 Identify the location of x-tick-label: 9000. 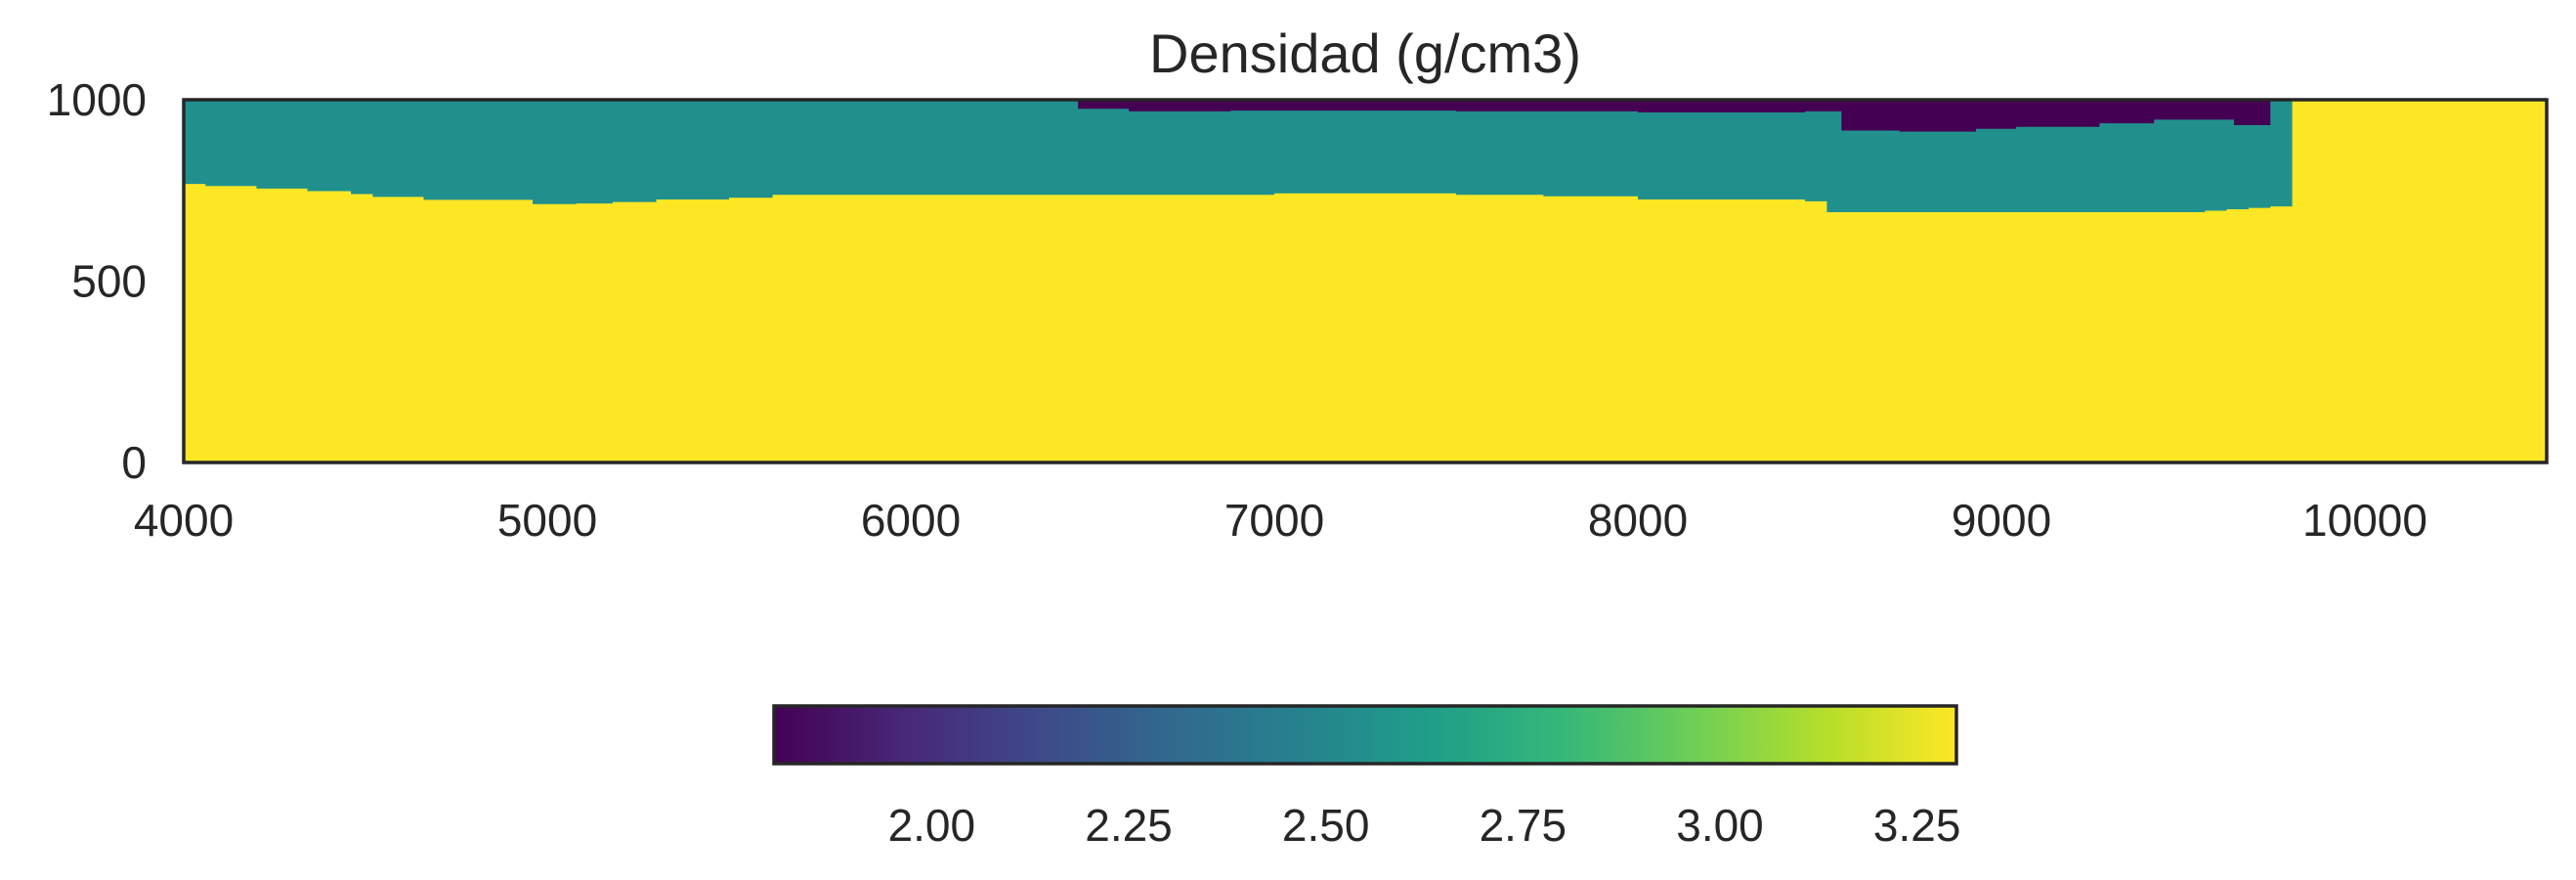
(2002, 520).